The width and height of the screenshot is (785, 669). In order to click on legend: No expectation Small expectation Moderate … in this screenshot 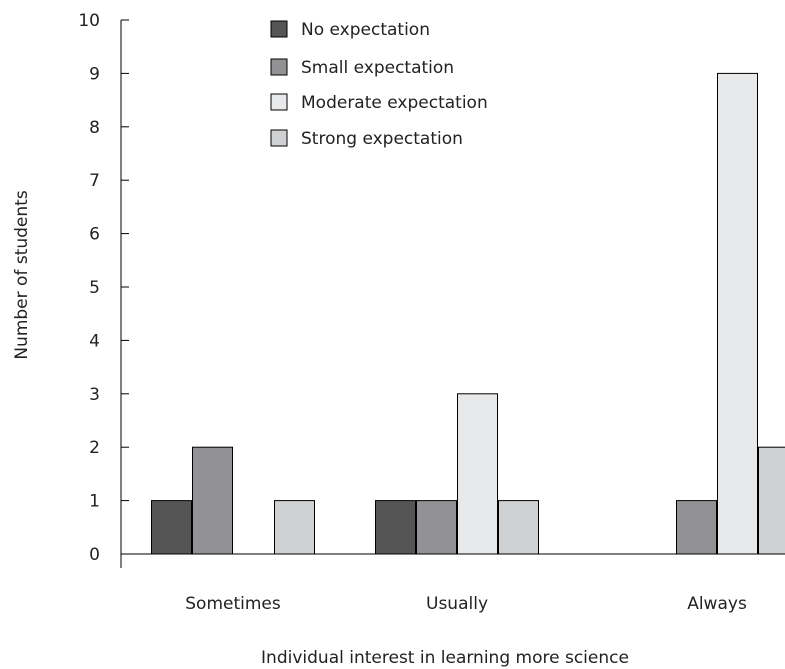, I will do `click(379, 84)`.